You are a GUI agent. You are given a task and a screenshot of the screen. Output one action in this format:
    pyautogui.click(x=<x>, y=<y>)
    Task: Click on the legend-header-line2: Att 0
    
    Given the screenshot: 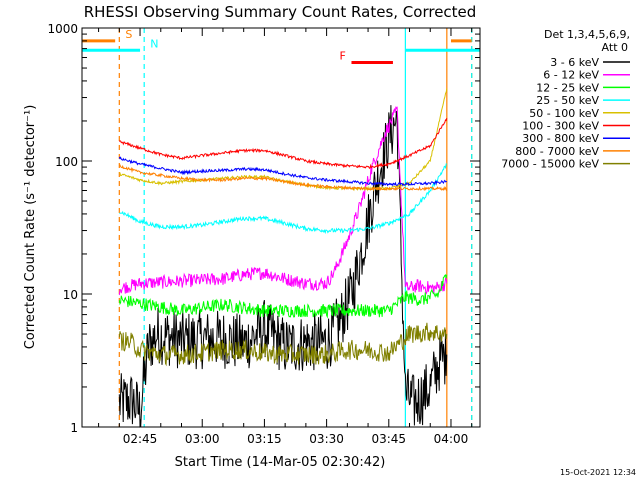 What is the action you would take?
    pyautogui.click(x=615, y=47)
    